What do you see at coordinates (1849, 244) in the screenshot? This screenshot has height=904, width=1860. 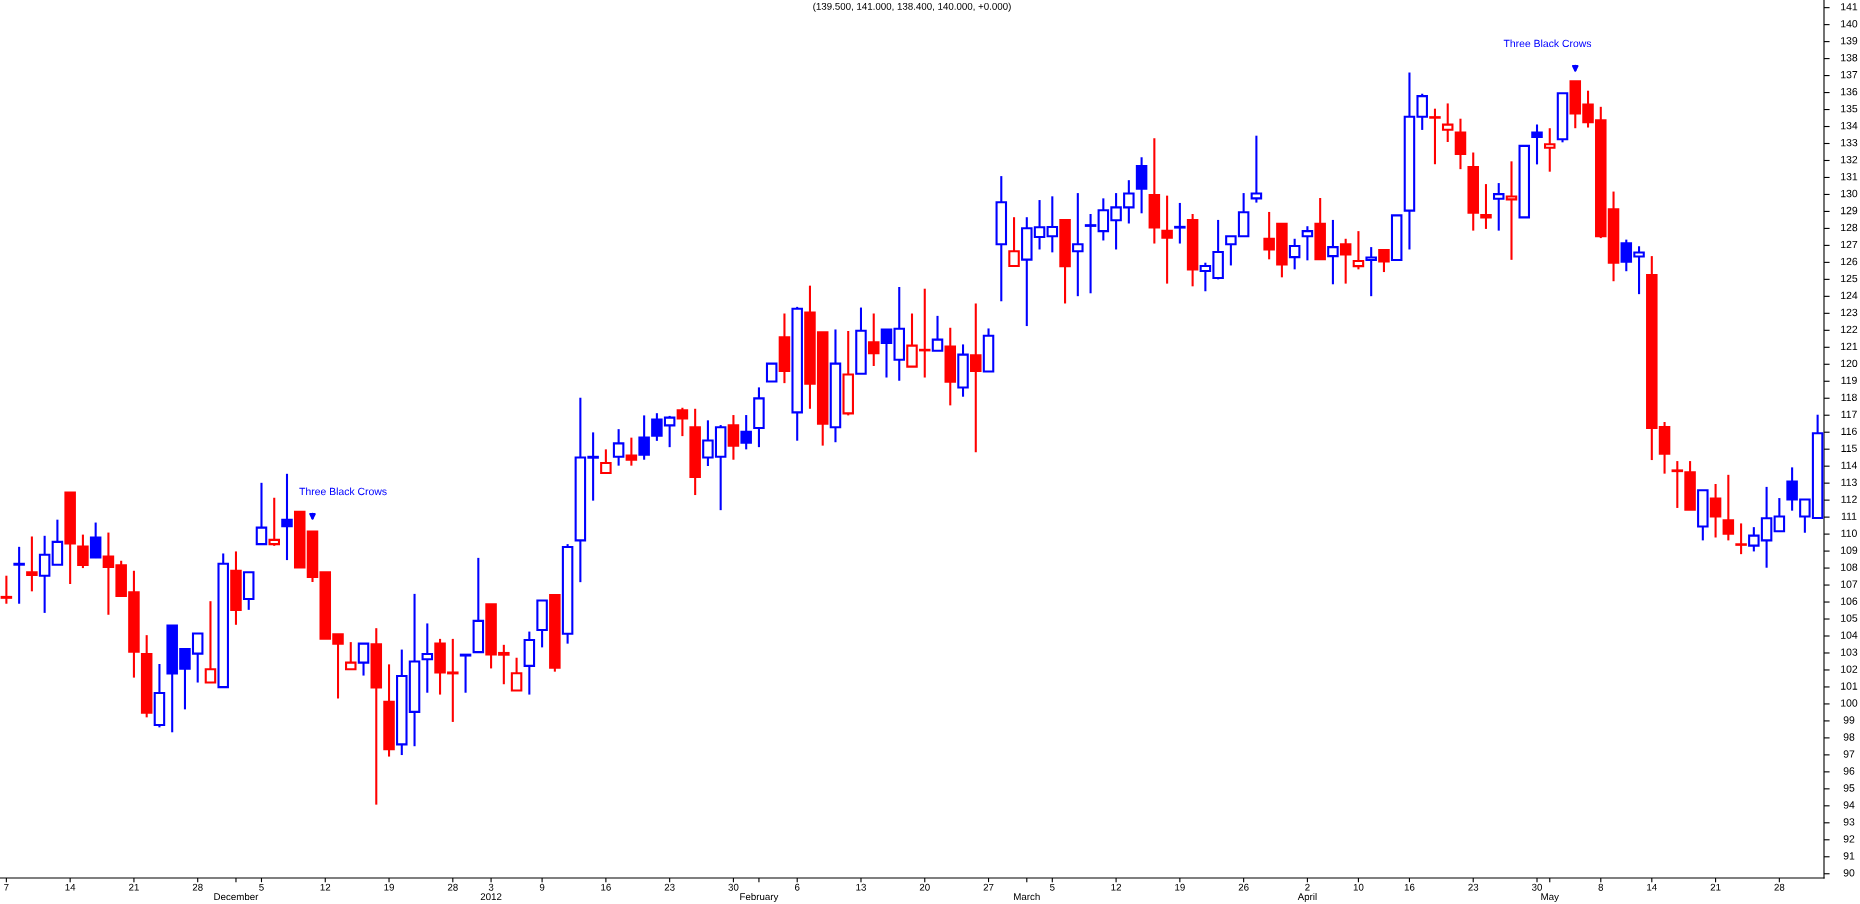 I see `y-tick-label: 127` at bounding box center [1849, 244].